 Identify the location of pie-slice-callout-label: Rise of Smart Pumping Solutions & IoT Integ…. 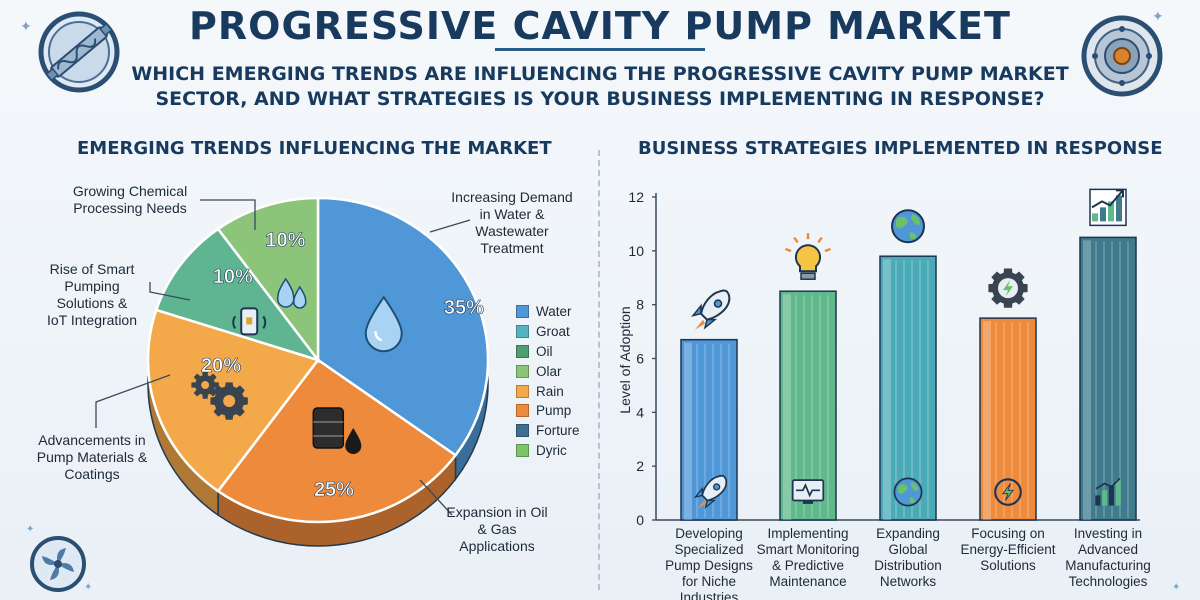
(92, 294).